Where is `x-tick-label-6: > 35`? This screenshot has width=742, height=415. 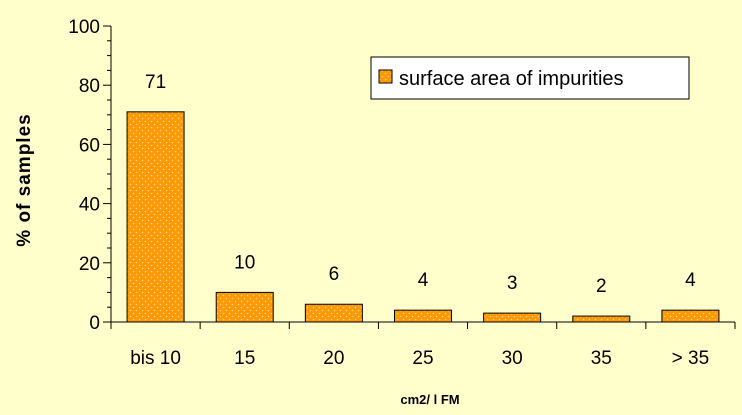
x-tick-label-6: > 35 is located at coordinates (691, 358).